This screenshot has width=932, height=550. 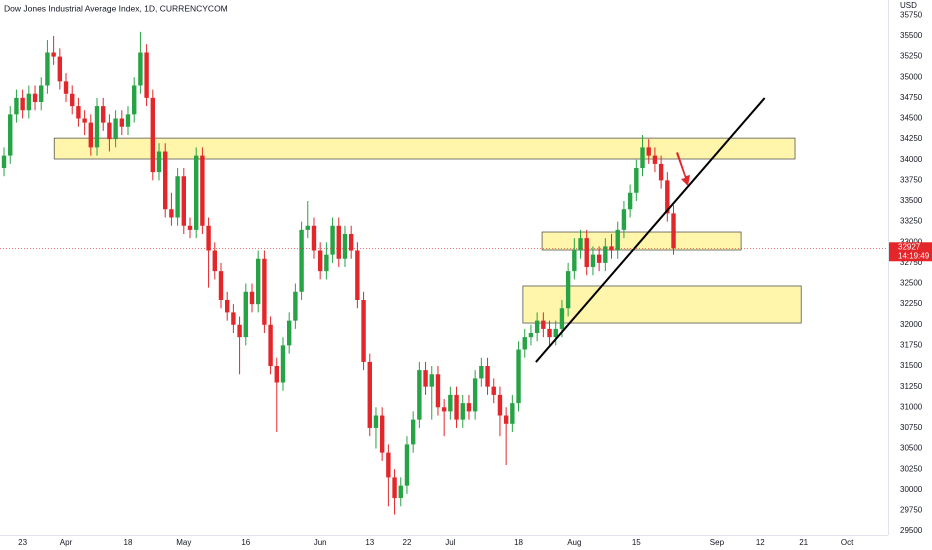 What do you see at coordinates (911, 35) in the screenshot?
I see `y-tick-label: 35500` at bounding box center [911, 35].